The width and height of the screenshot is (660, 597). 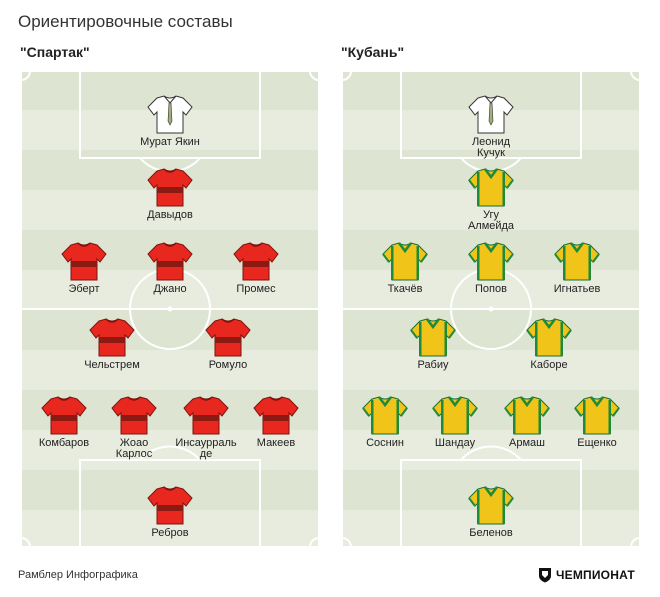 I want to click on player-card: Эберт, so click(x=84, y=268).